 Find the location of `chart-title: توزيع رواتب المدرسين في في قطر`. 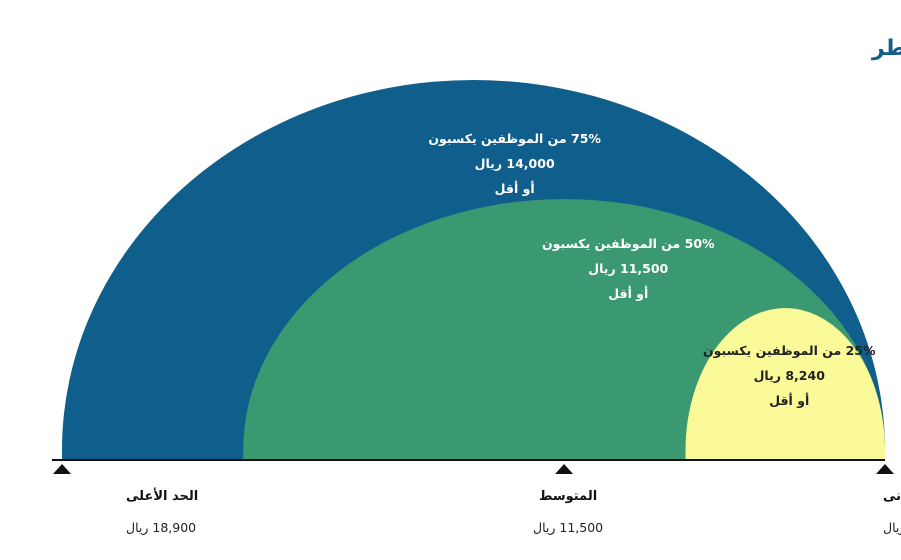

chart-title: توزيع رواتب المدرسين في في قطر is located at coordinates (886, 48).